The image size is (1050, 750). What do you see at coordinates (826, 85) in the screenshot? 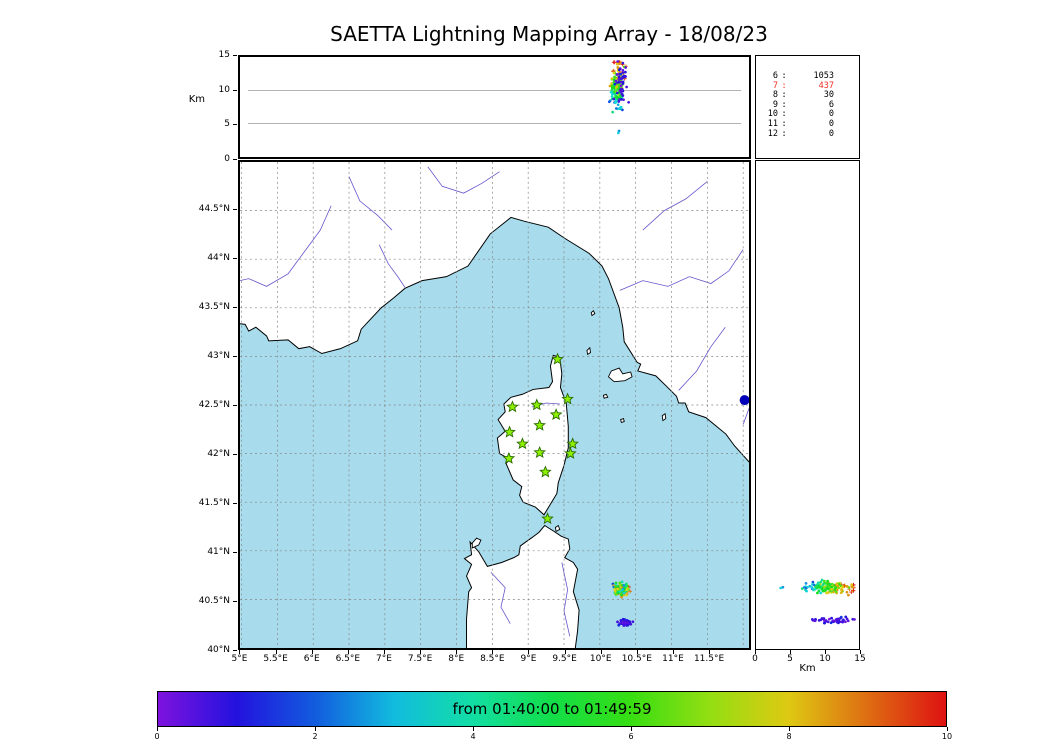
I see `source-count: 437` at bounding box center [826, 85].